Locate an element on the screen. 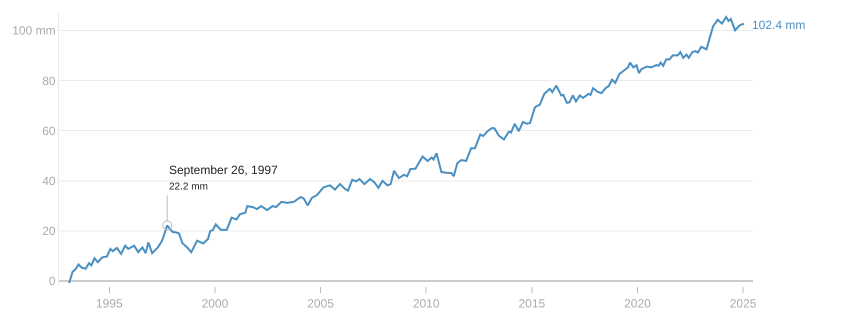 The image size is (842, 322). y-tick-label: 100 mm is located at coordinates (34, 31).